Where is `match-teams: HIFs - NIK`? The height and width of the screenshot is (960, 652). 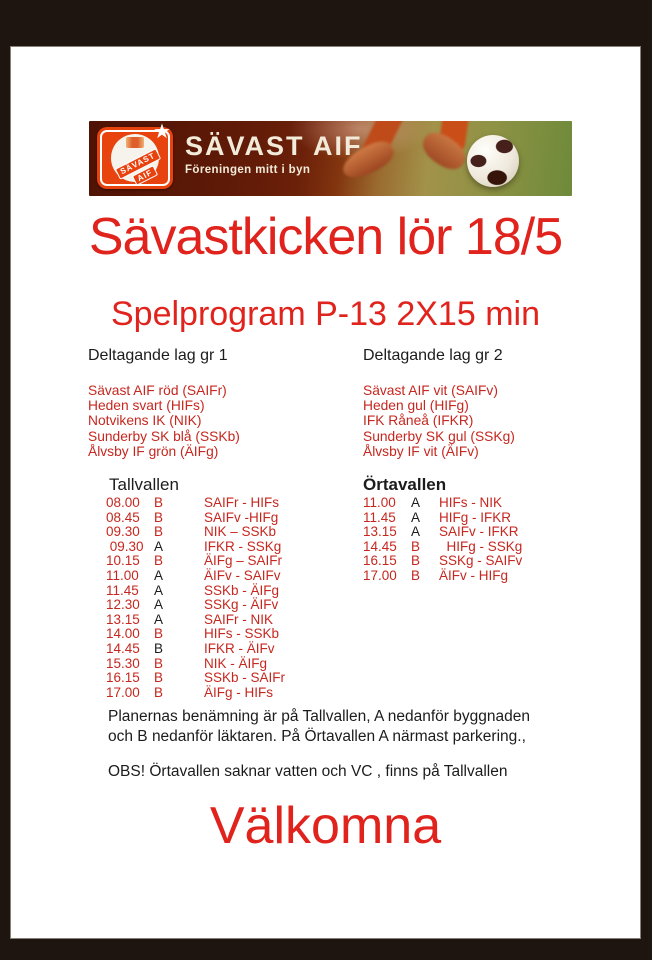
match-teams: HIFs - NIK is located at coordinates (470, 502).